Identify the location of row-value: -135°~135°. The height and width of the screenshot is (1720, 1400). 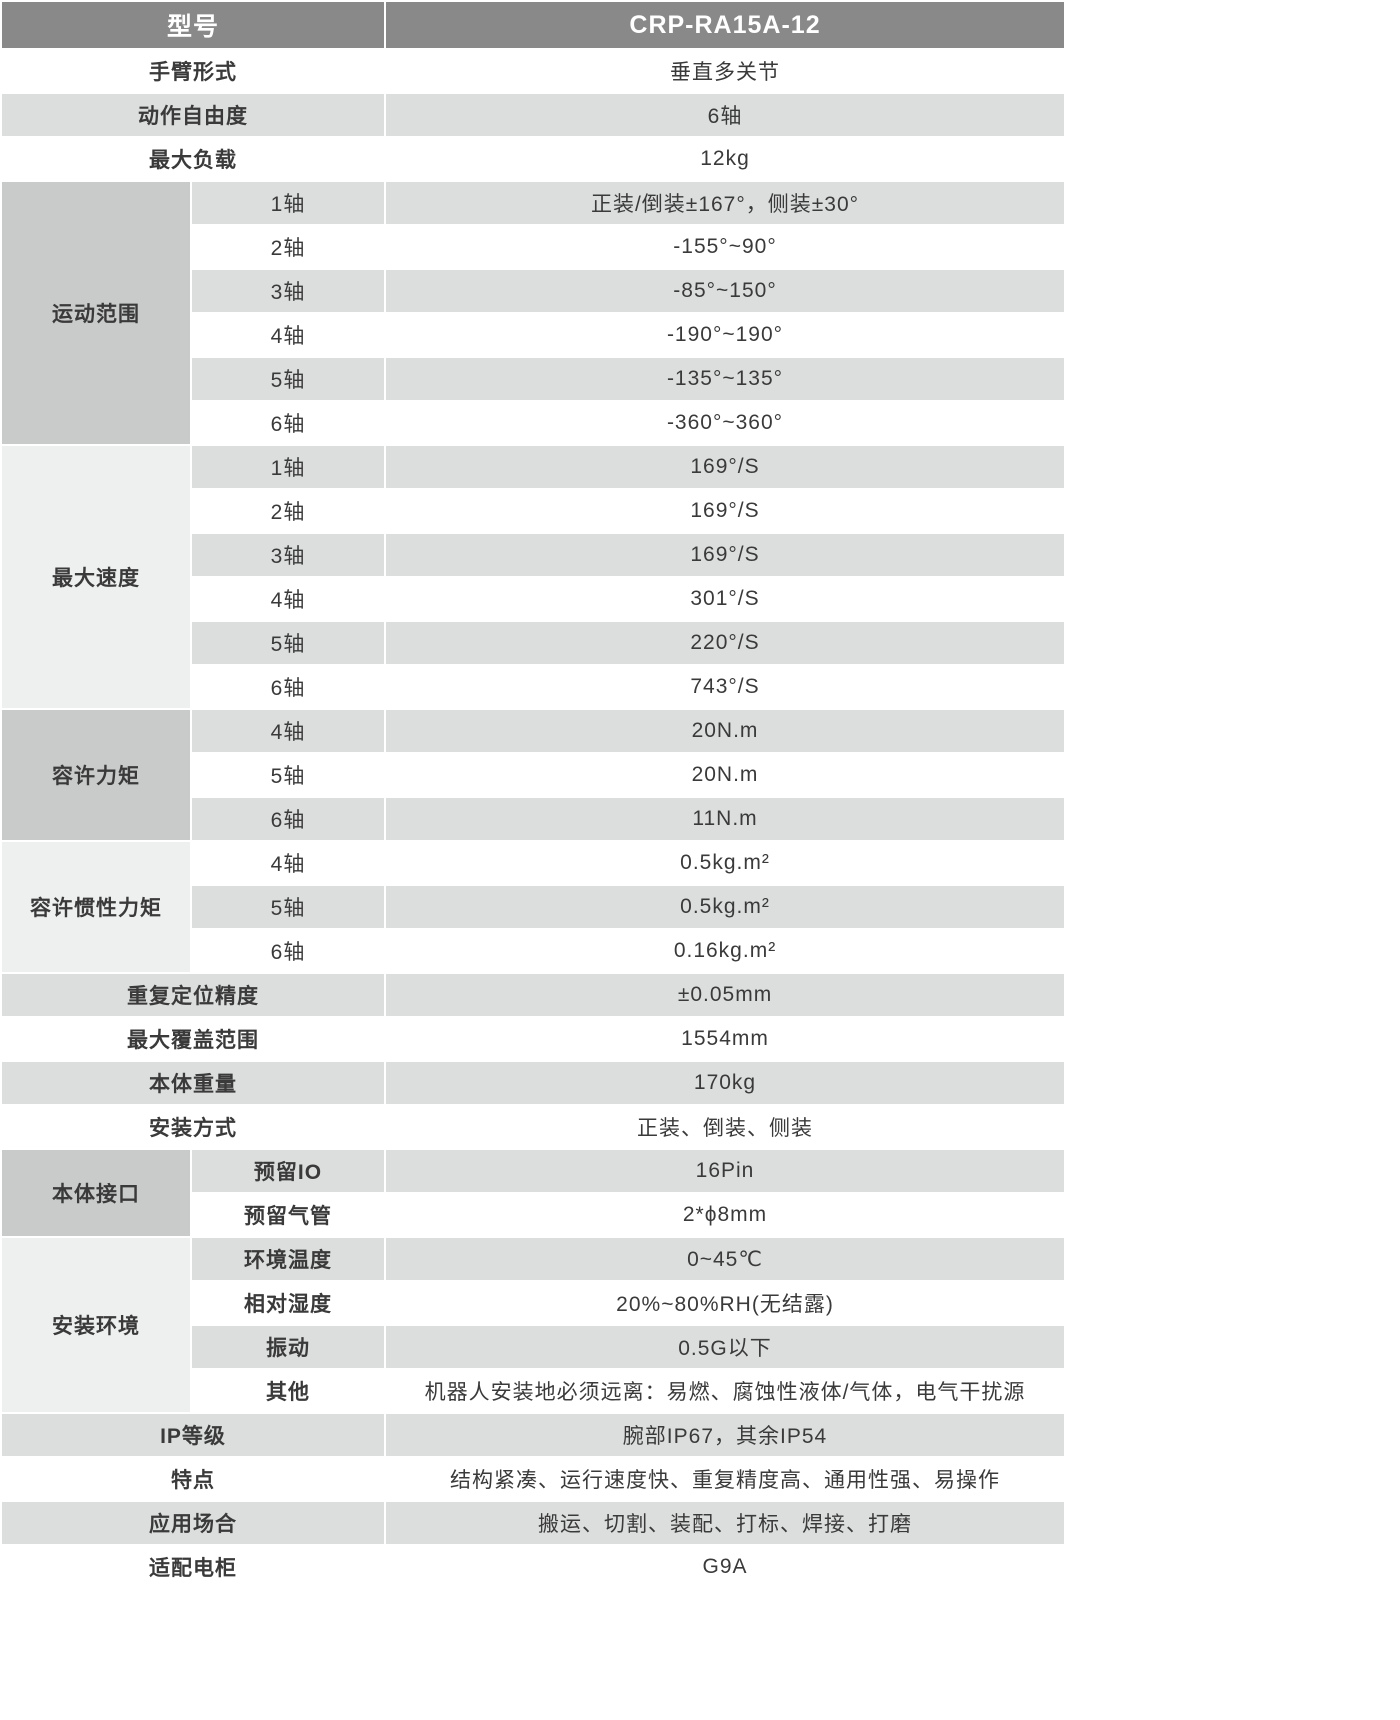
(725, 379).